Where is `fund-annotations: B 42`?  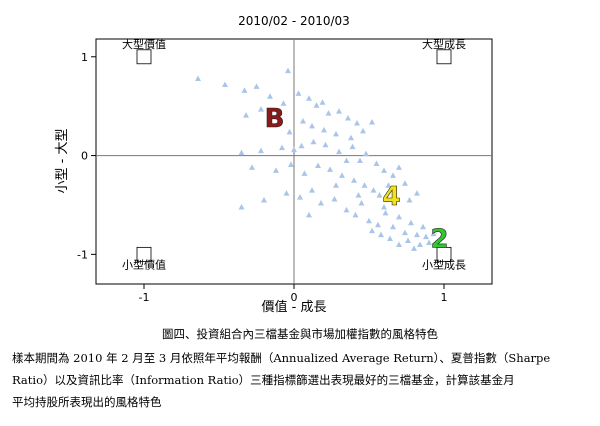
fund-annotations: B 42 is located at coordinates (356, 179).